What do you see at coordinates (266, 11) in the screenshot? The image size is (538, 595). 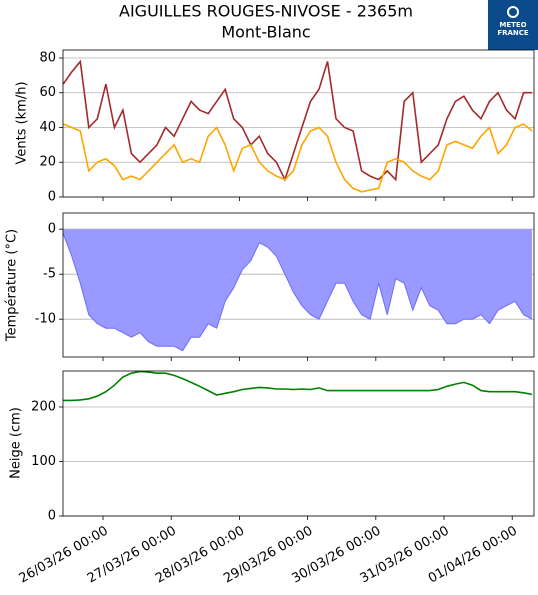 I see `chart-title: AIGUILLES ROUGES-NIVOSE - 2365m` at bounding box center [266, 11].